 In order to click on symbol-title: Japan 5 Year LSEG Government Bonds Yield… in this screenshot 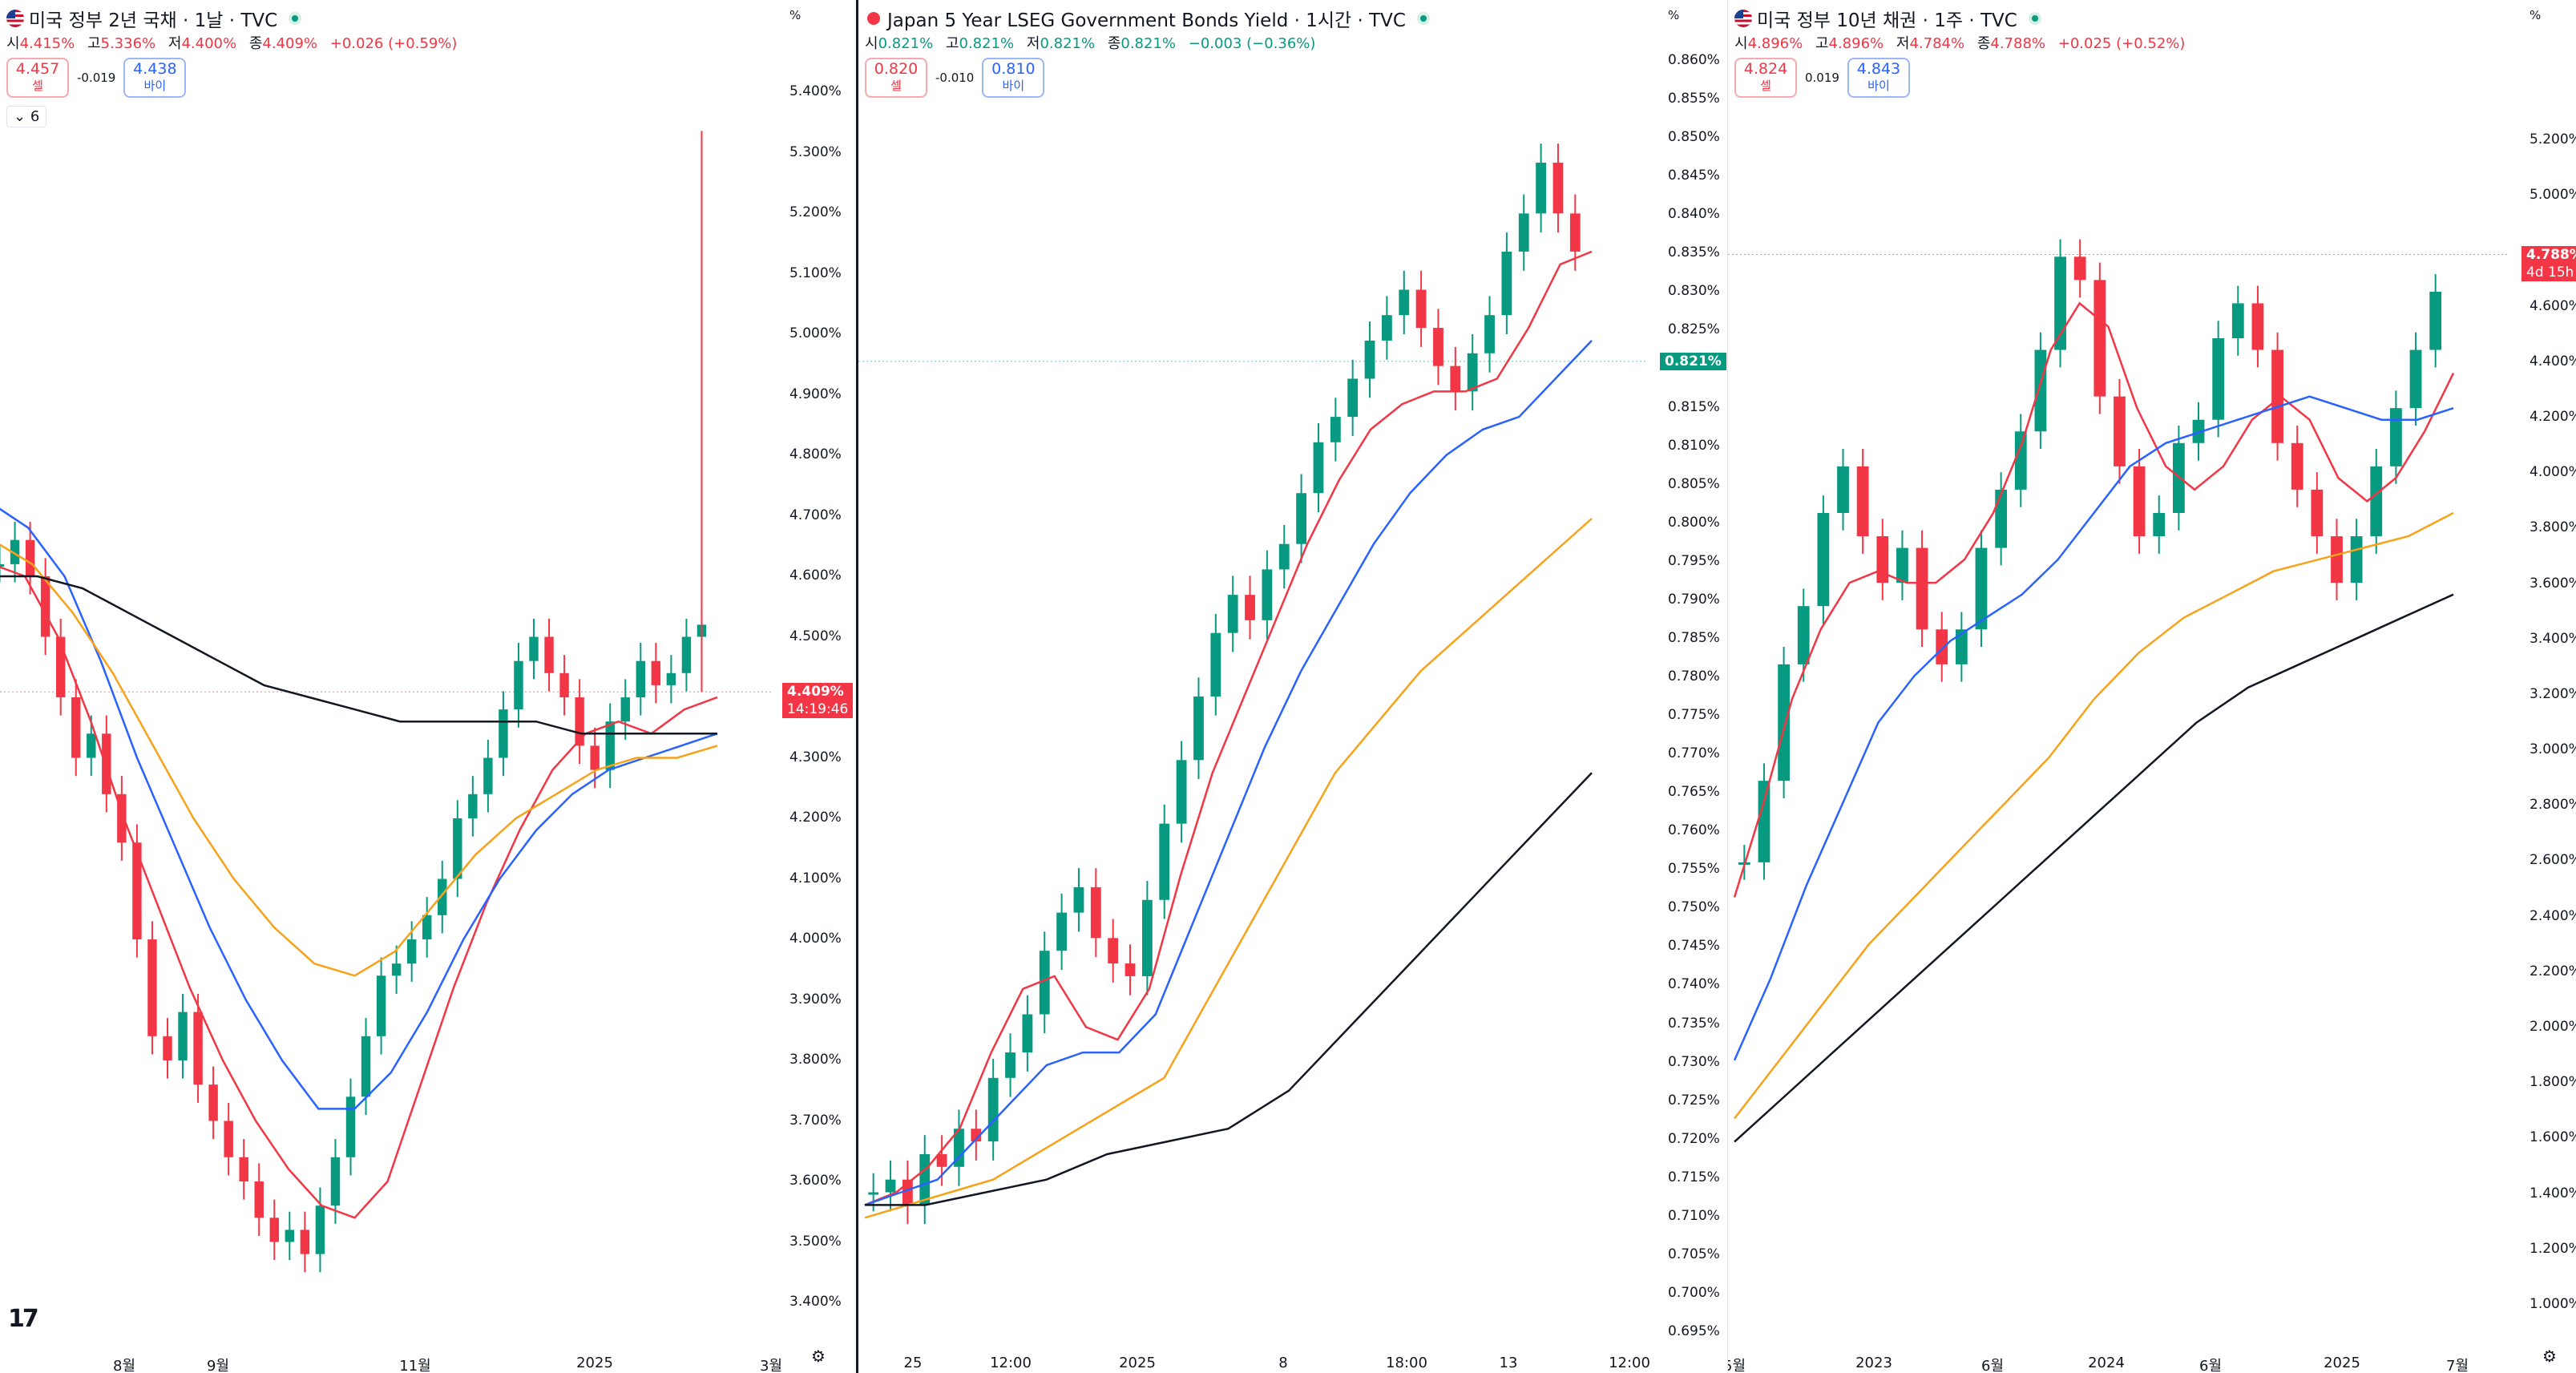, I will do `click(1147, 20)`.